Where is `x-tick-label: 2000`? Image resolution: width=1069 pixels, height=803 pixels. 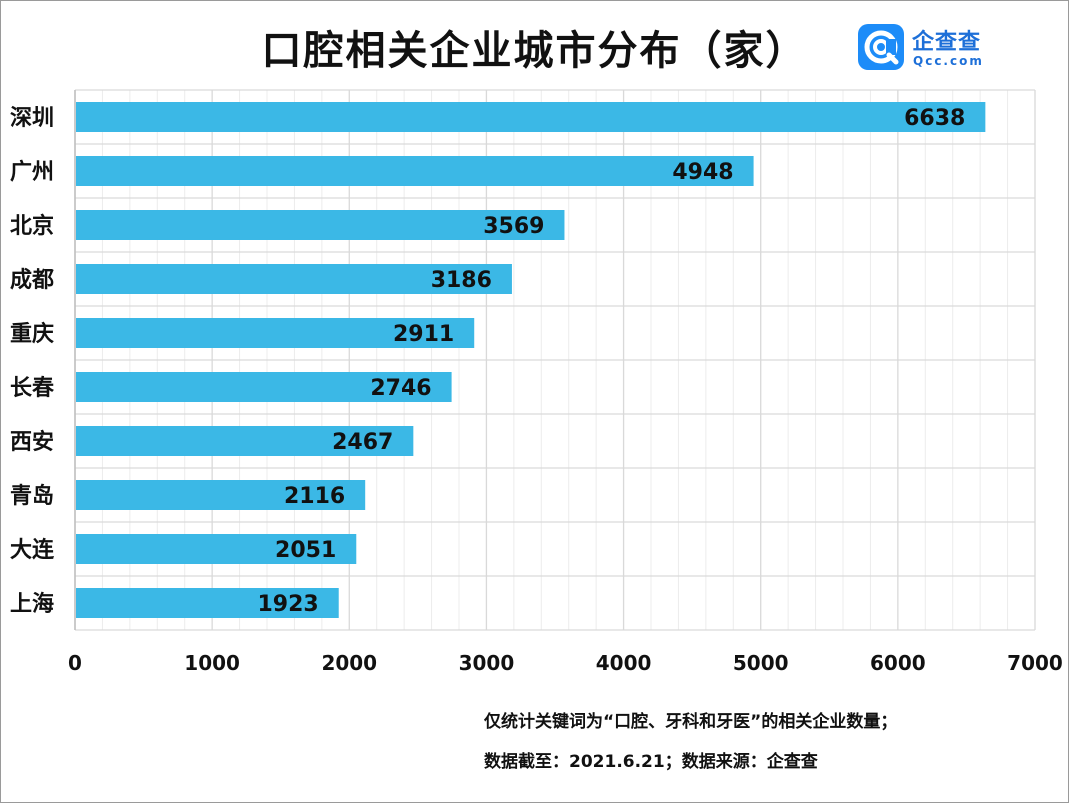 x-tick-label: 2000 is located at coordinates (349, 663).